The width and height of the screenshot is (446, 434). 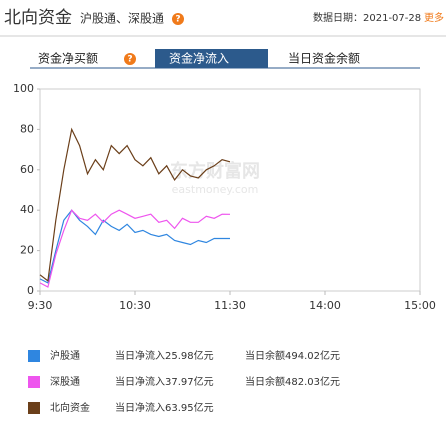 What do you see at coordinates (65, 382) in the screenshot?
I see `legend-label: 深股通` at bounding box center [65, 382].